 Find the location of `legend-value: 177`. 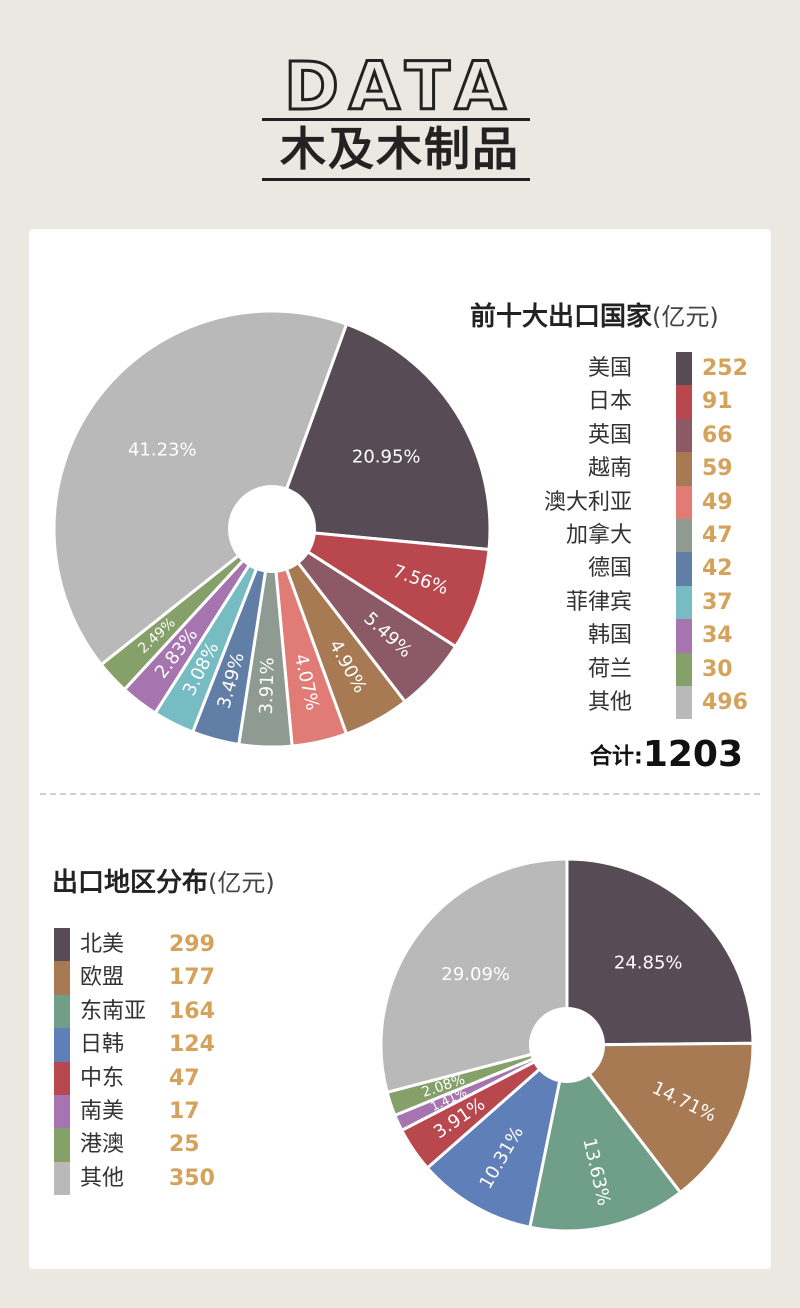

legend-value: 177 is located at coordinates (192, 978).